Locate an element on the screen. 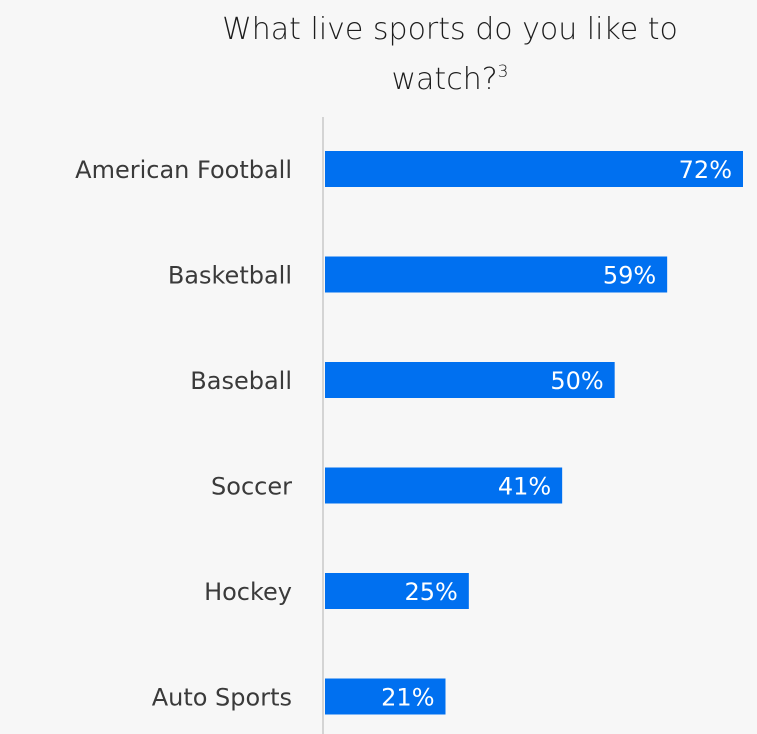  bar-group: Baseball 50% is located at coordinates (402, 380).